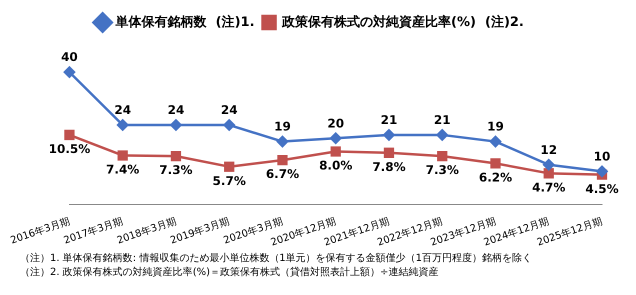 The image size is (636, 295). What do you see at coordinates (335, 165) in the screenshot?
I see `data-label: 8.0%` at bounding box center [335, 165].